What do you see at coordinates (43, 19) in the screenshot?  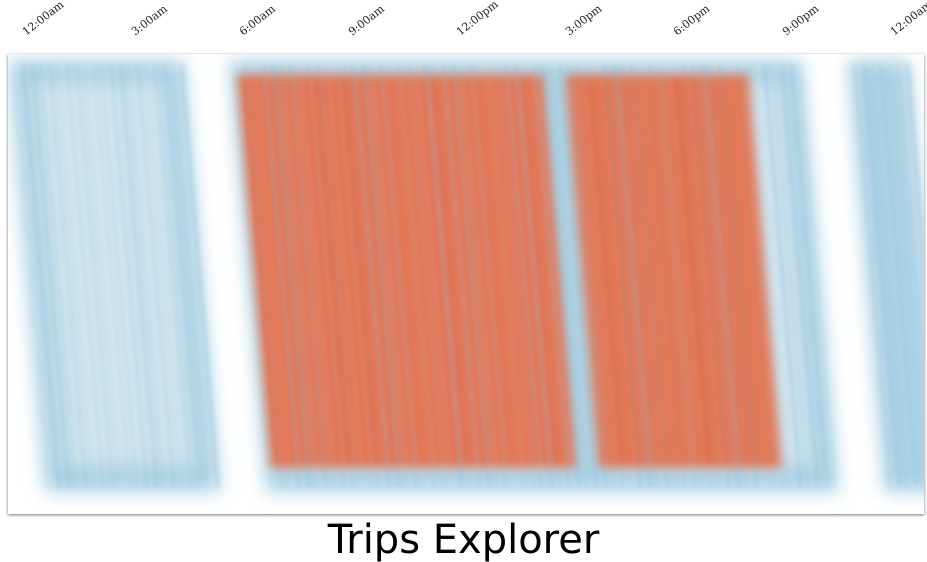 I see `x-tick-label: 12:00am` at bounding box center [43, 19].